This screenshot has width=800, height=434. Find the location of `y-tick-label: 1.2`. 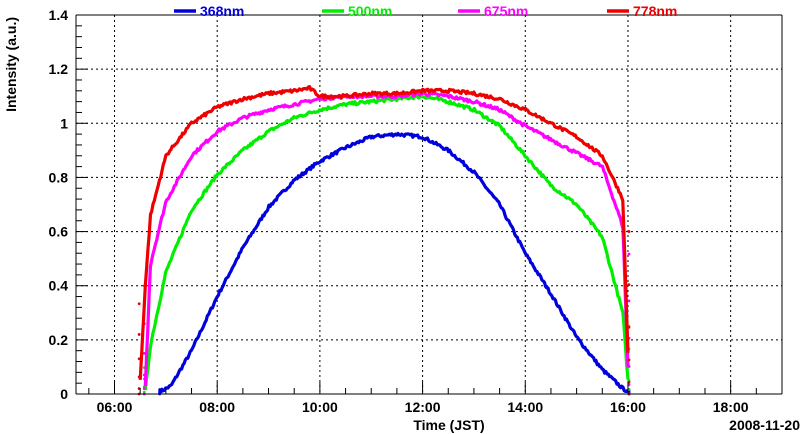

y-tick-label: 1.2 is located at coordinates (59, 69).